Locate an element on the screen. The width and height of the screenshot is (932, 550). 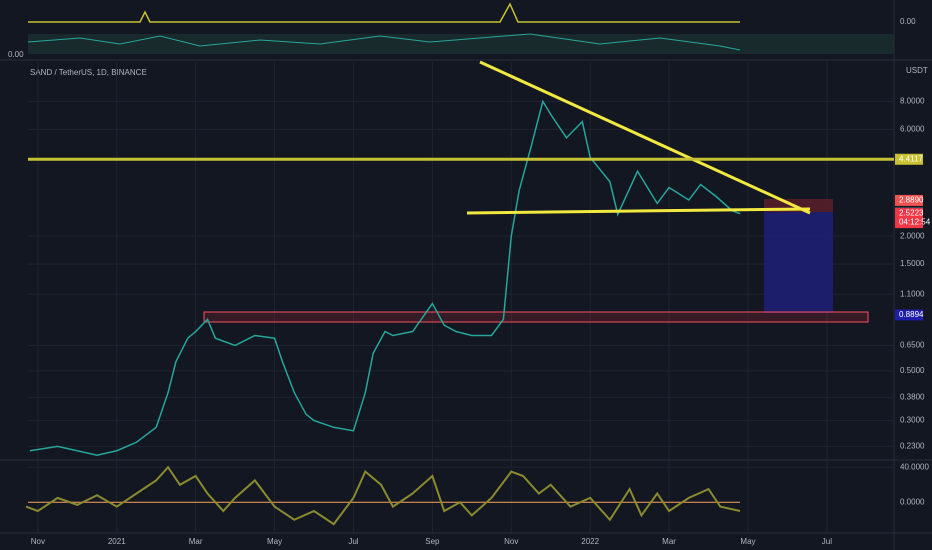
top-indicator-line is located at coordinates (384, 12).